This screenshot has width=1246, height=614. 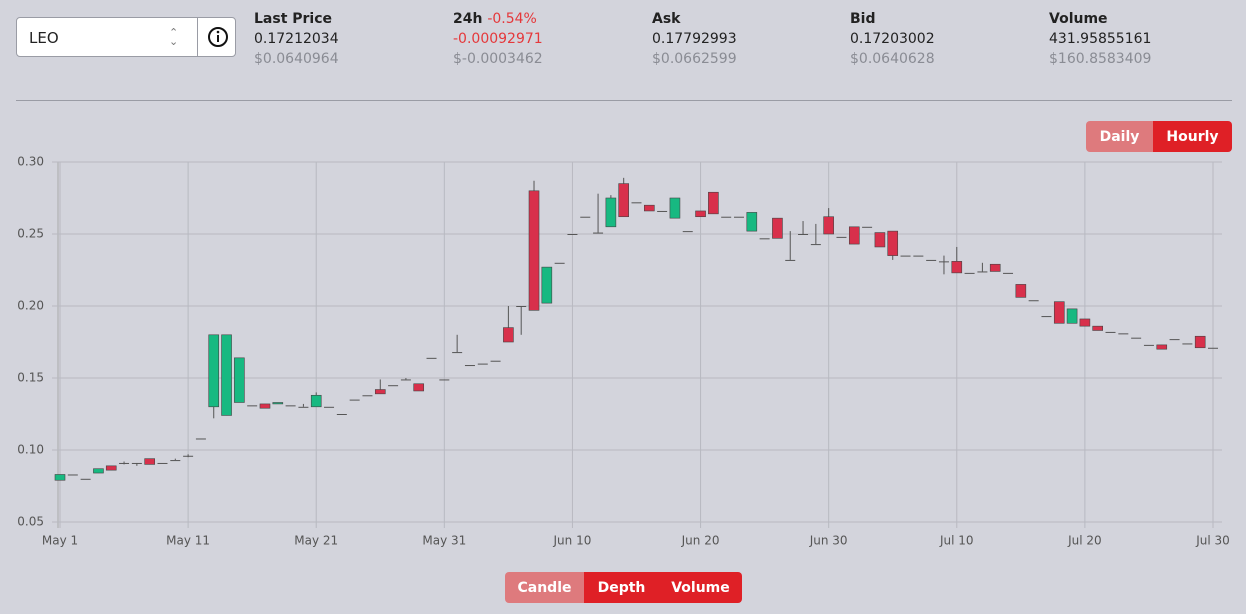 What do you see at coordinates (126, 37) in the screenshot?
I see `pair-selector: LEO ⌃ ⌄` at bounding box center [126, 37].